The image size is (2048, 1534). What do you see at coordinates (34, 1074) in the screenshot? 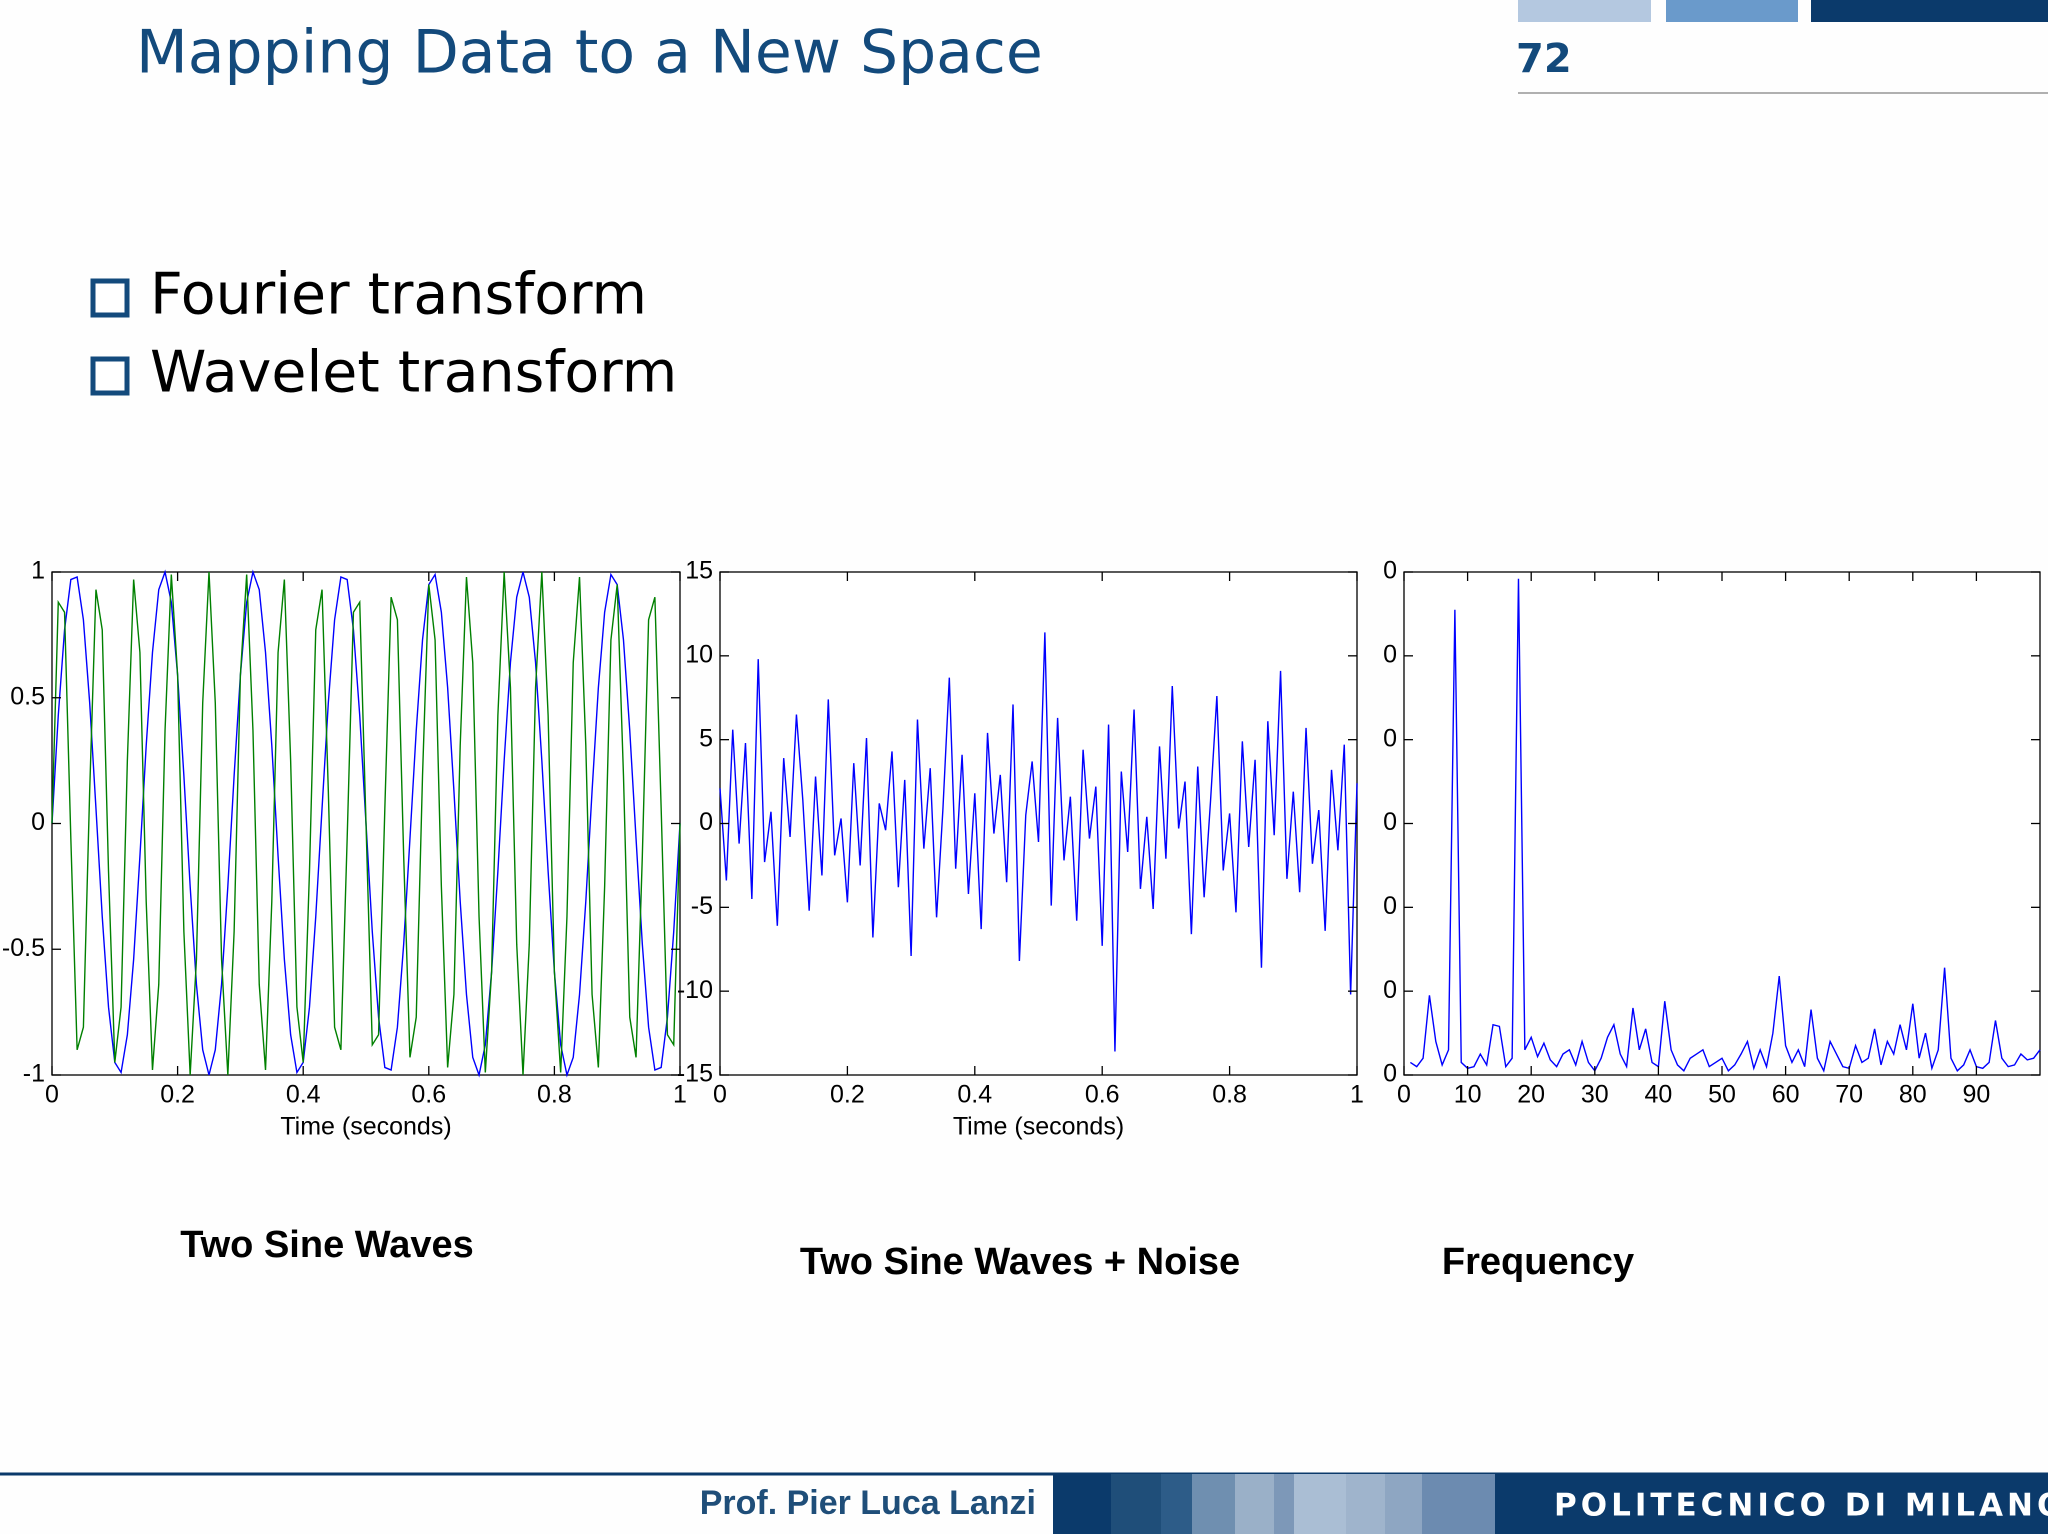
I see `y-tick-label: -1` at bounding box center [34, 1074].